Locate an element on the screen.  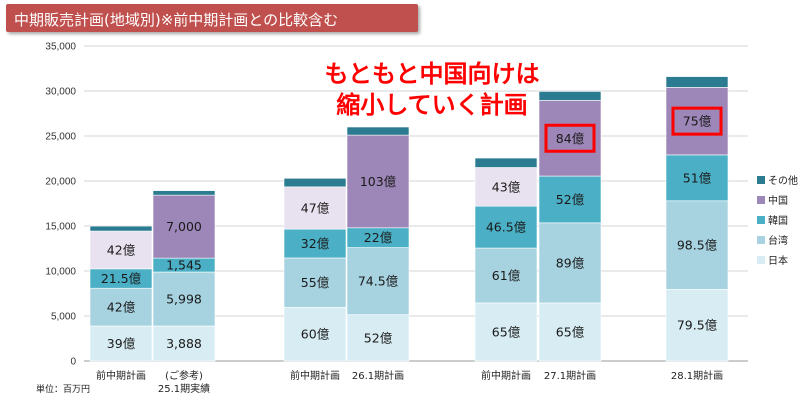
bar-segment-label: 79.5億 is located at coordinates (697, 325).